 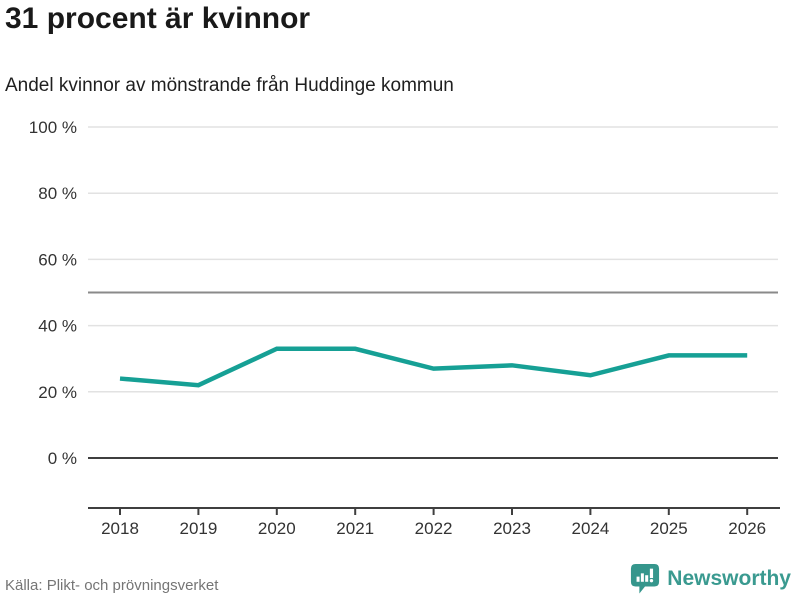 I want to click on y-tick-label: 20 %, so click(x=57, y=392).